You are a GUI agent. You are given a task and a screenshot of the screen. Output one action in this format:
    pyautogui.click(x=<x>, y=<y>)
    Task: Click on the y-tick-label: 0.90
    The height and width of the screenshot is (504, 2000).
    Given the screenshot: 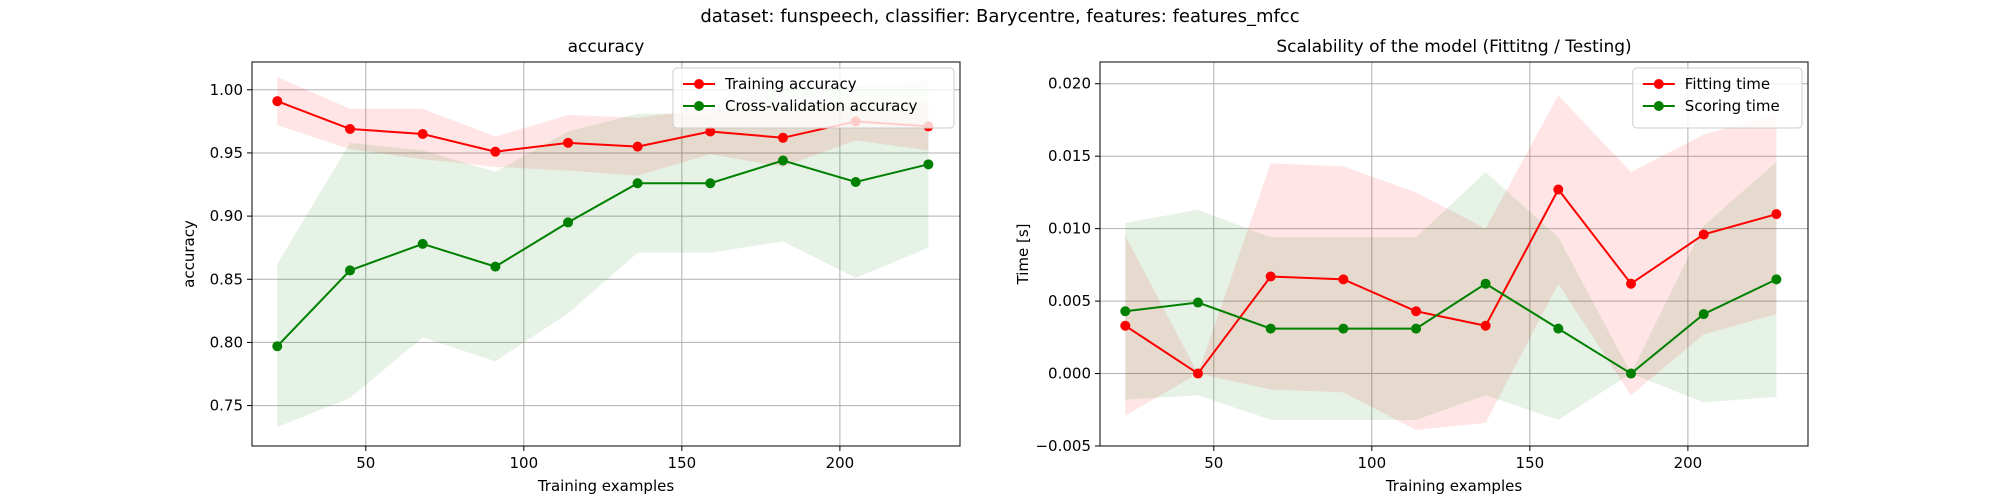 What is the action you would take?
    pyautogui.click(x=226, y=216)
    